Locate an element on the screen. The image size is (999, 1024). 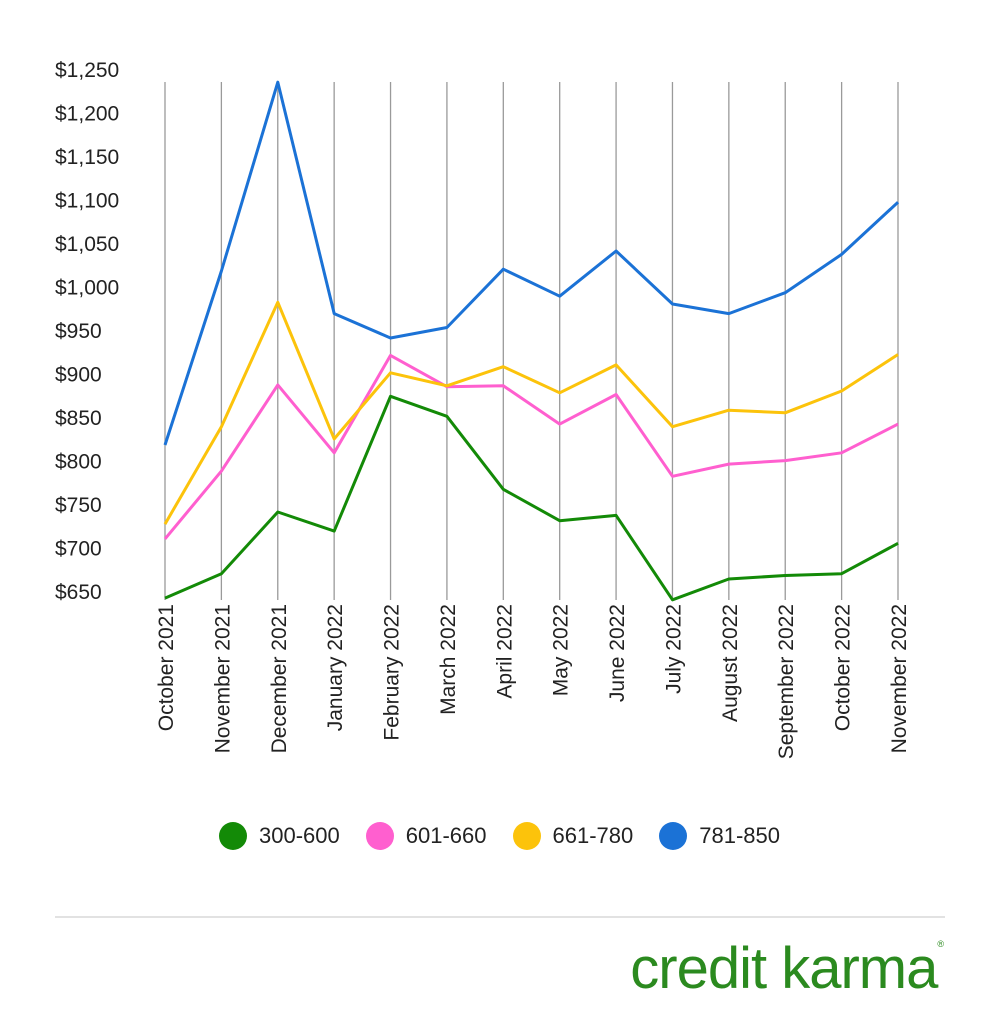
y-tick-label: $950 is located at coordinates (78, 331).